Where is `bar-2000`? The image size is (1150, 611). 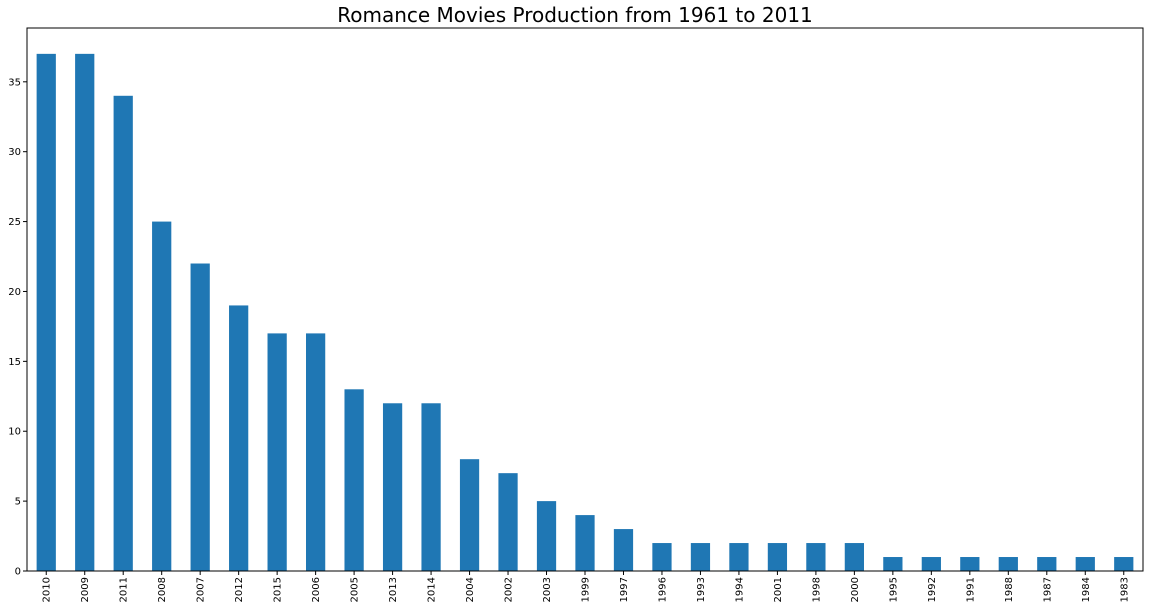
bar-2000 is located at coordinates (854, 557).